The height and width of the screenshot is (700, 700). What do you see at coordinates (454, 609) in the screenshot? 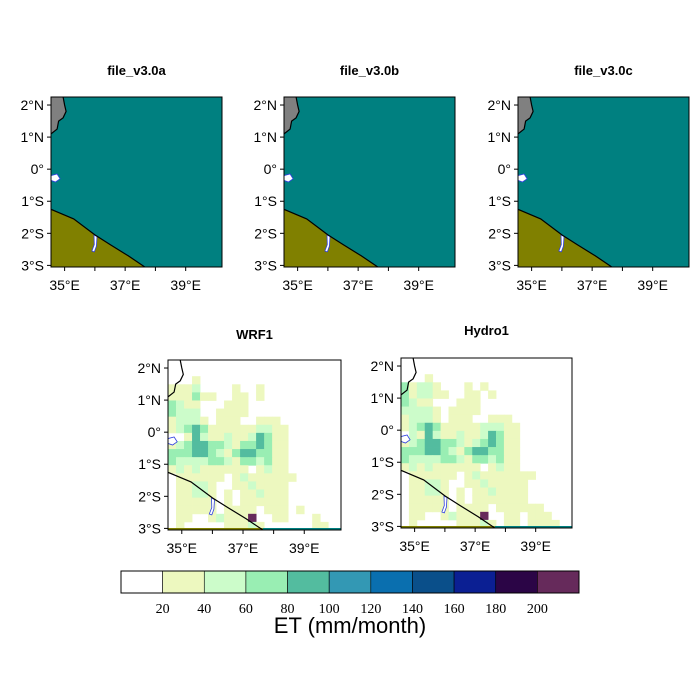
I see `colorbar-label: 160` at bounding box center [454, 609].